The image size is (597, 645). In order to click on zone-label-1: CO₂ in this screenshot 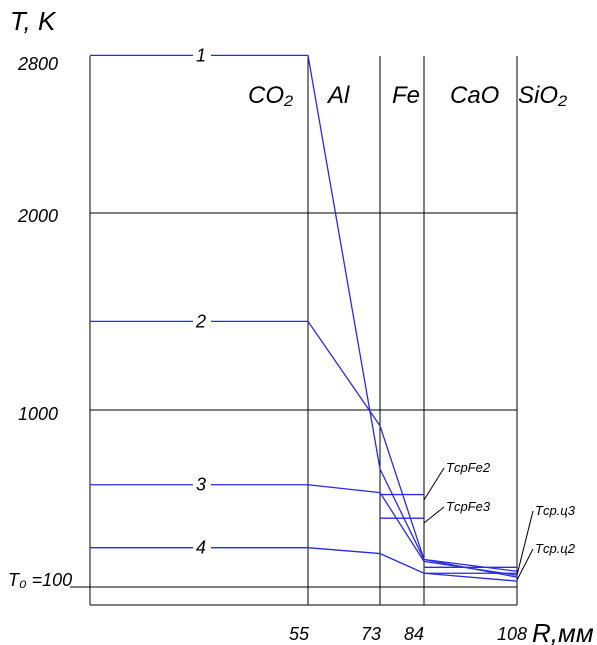, I will do `click(270, 95)`.